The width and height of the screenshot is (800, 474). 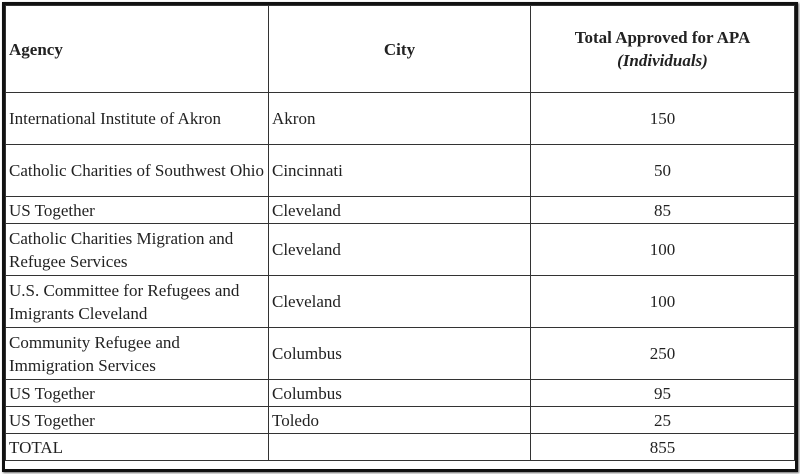 What do you see at coordinates (662, 353) in the screenshot?
I see `table-cell: 250` at bounding box center [662, 353].